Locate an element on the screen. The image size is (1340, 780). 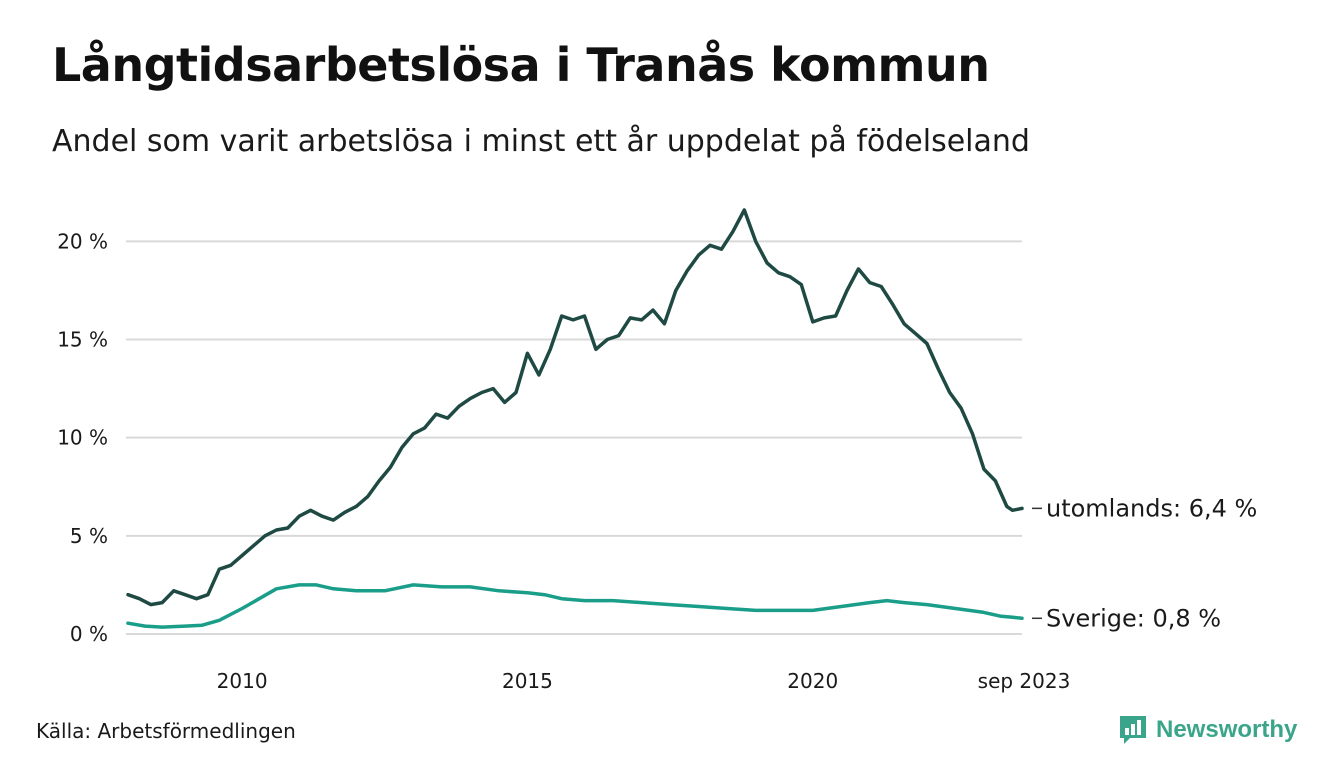
x-tick-label: 2015 is located at coordinates (527, 681).